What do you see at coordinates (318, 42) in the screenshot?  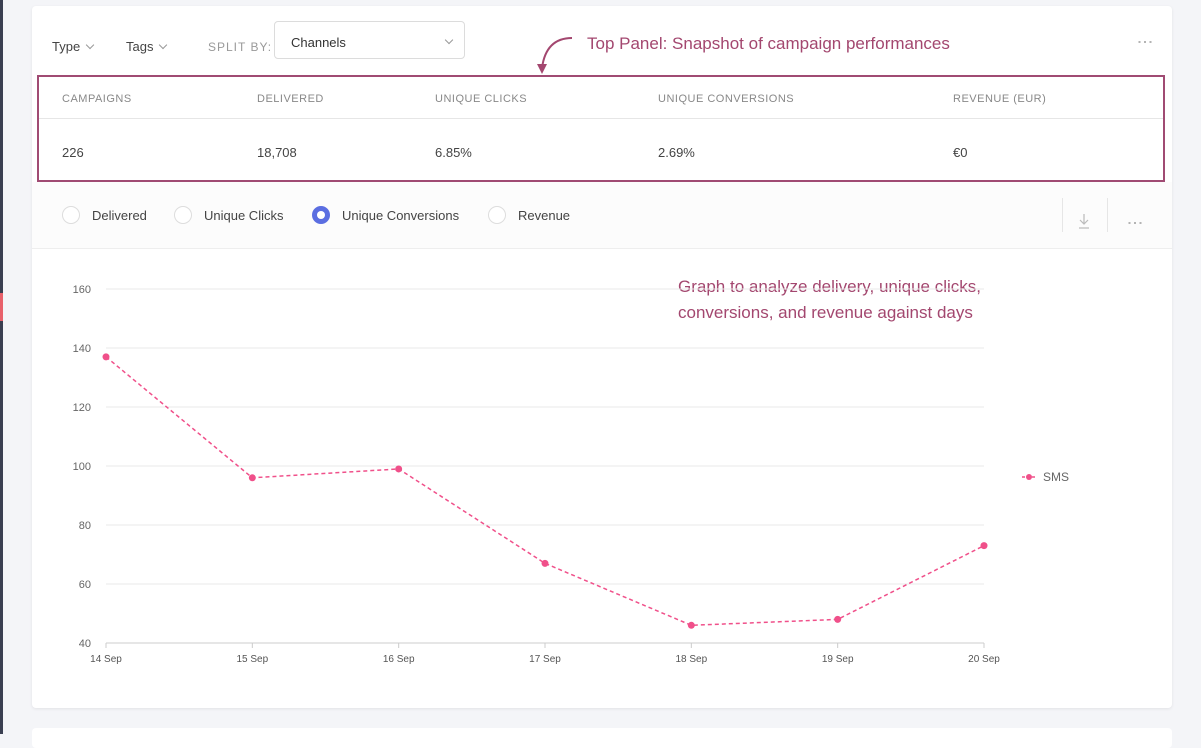 I see `split-by-value: Channels` at bounding box center [318, 42].